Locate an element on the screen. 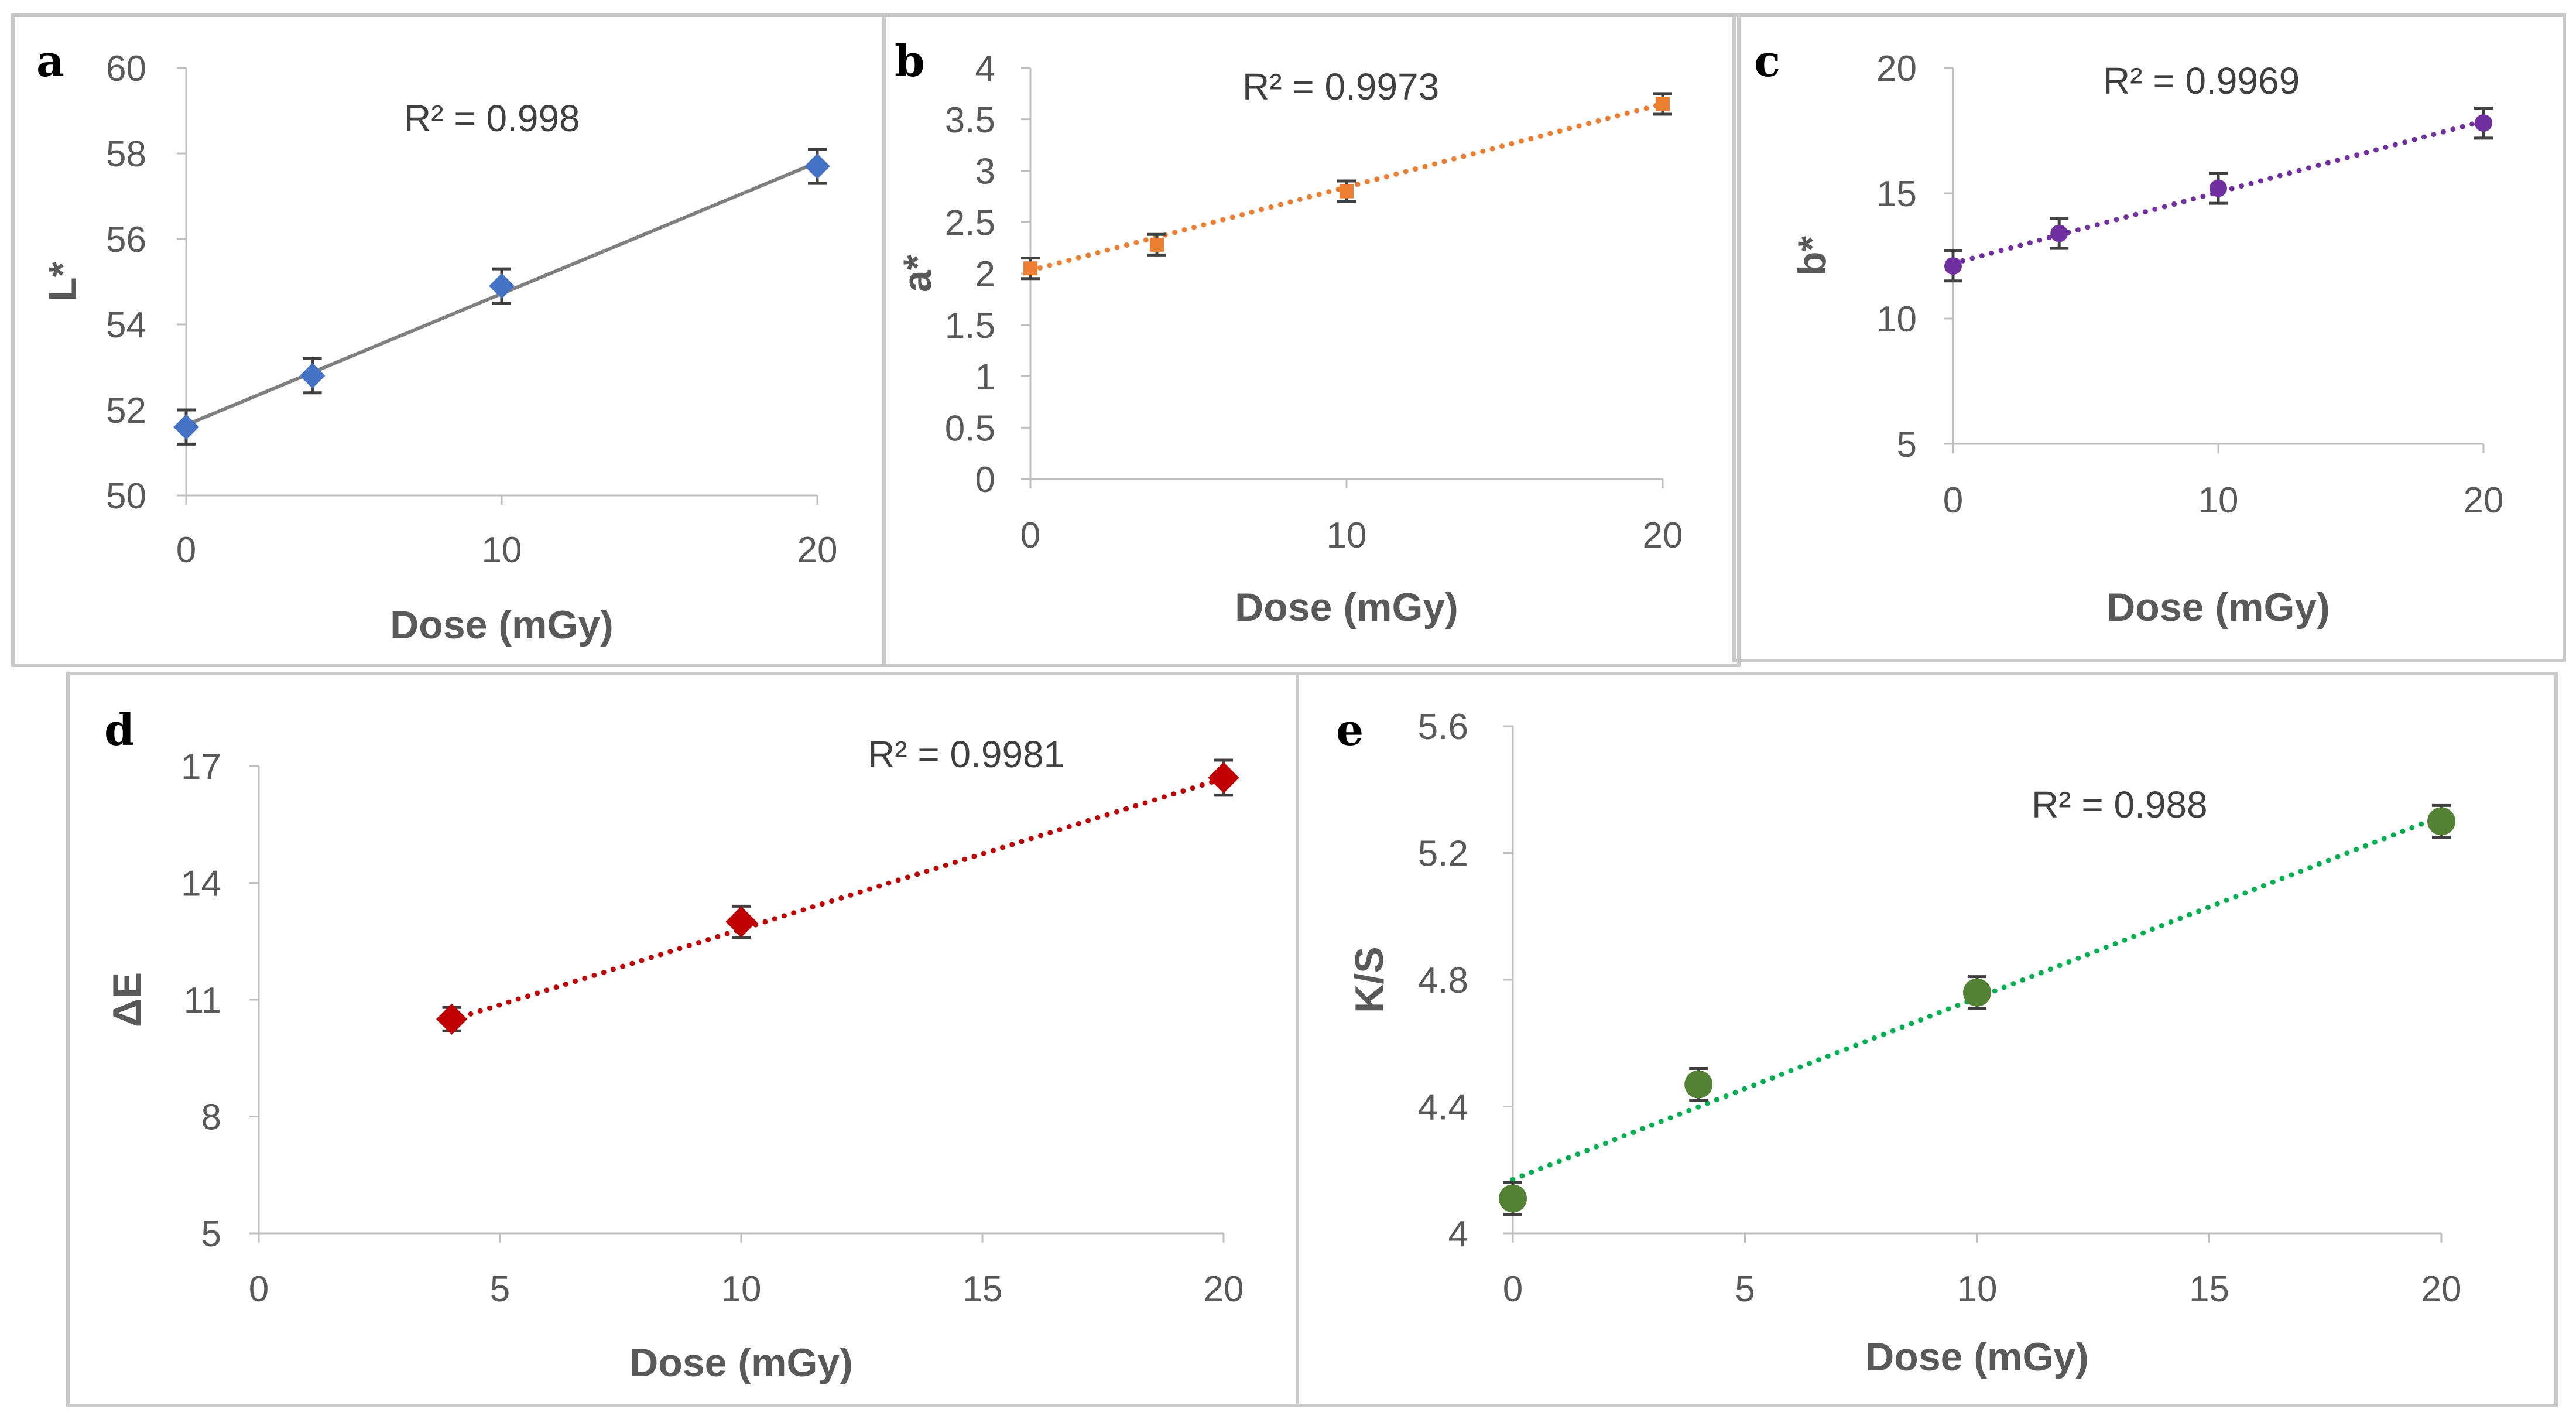 This screenshot has height=1419, width=2576. panel-letter: a is located at coordinates (50, 62).